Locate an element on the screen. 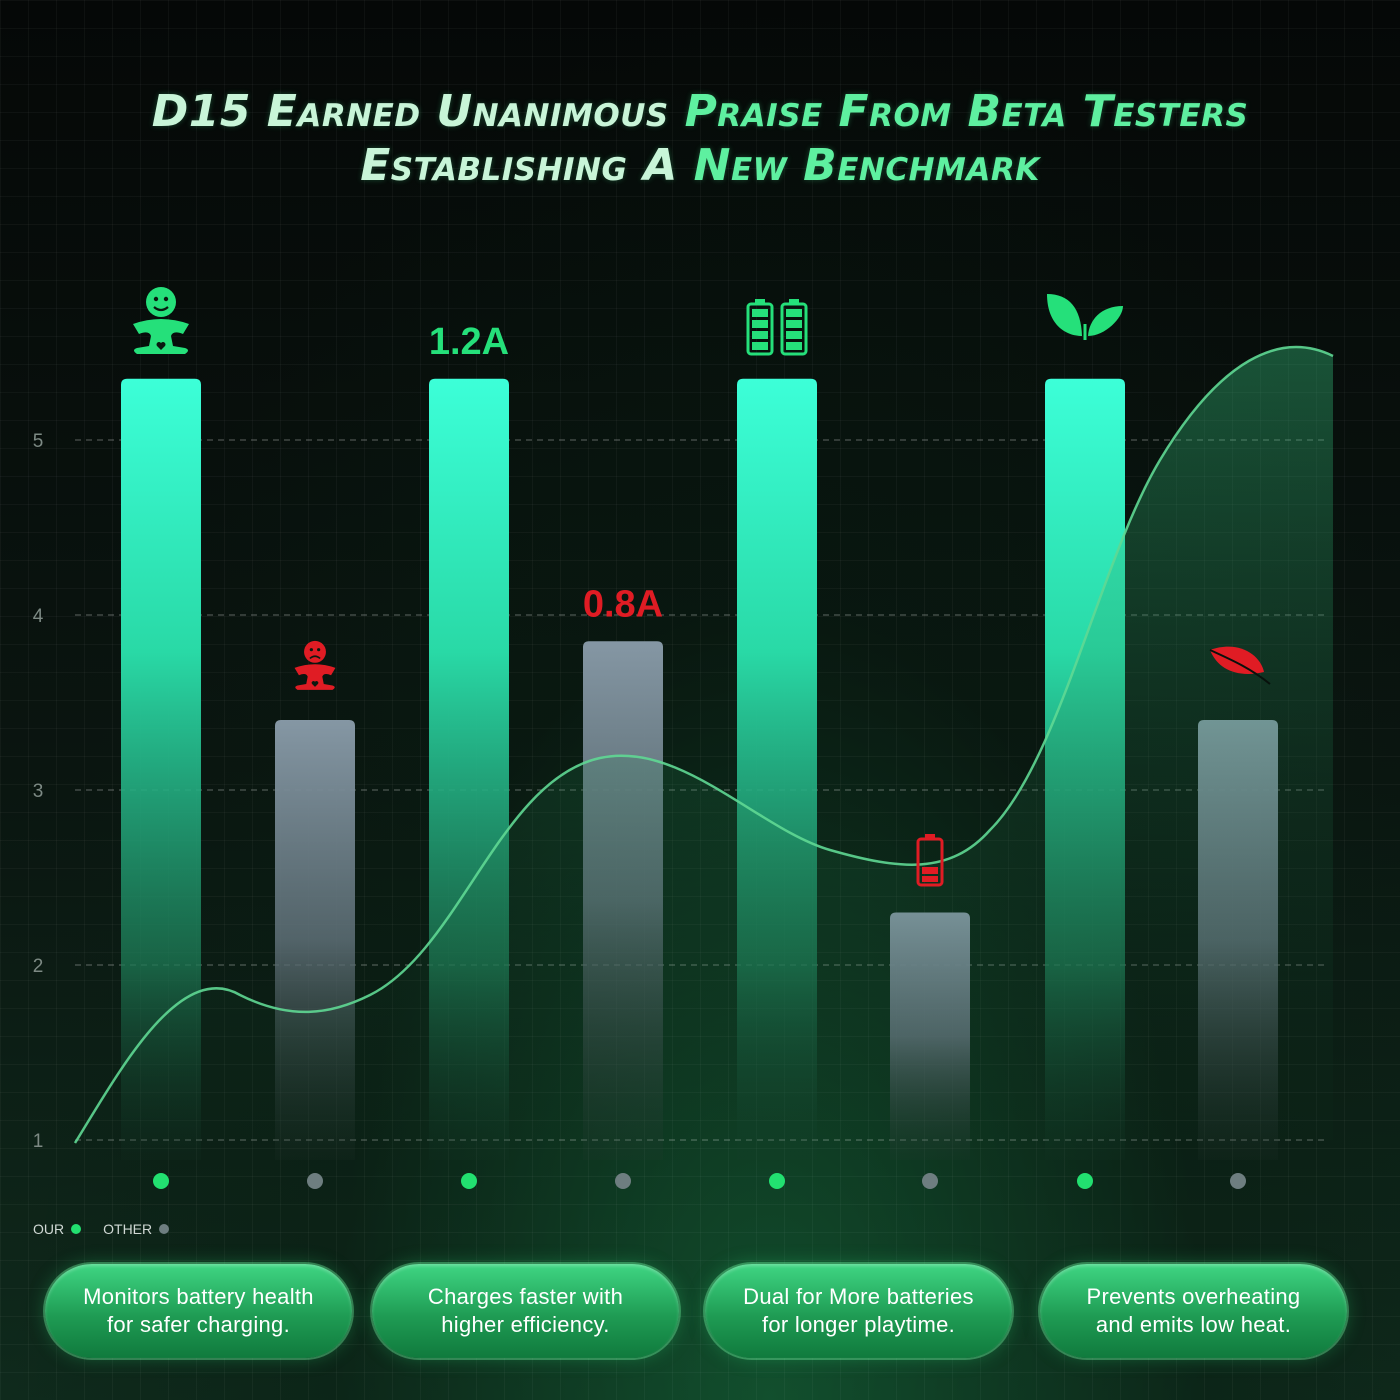 Image resolution: width=1400 pixels, height=1400 pixels. title-line-2-white: Establishing A is located at coordinates (519, 165).